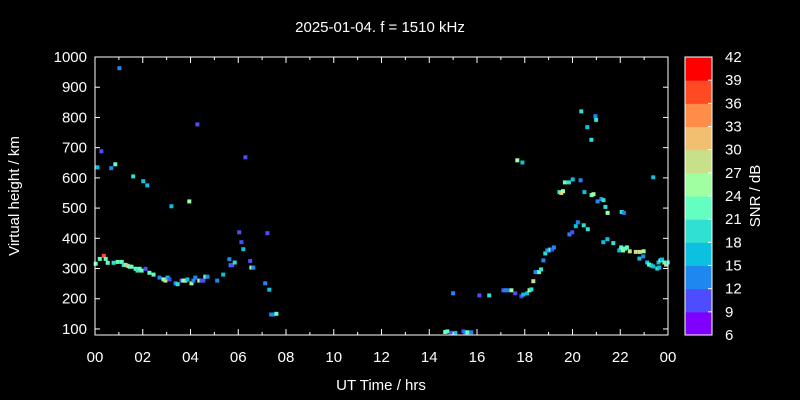 Image resolution: width=800 pixels, height=400 pixels. Describe the element at coordinates (74, 299) in the screenshot. I see `y-tick-label: 200` at that location.